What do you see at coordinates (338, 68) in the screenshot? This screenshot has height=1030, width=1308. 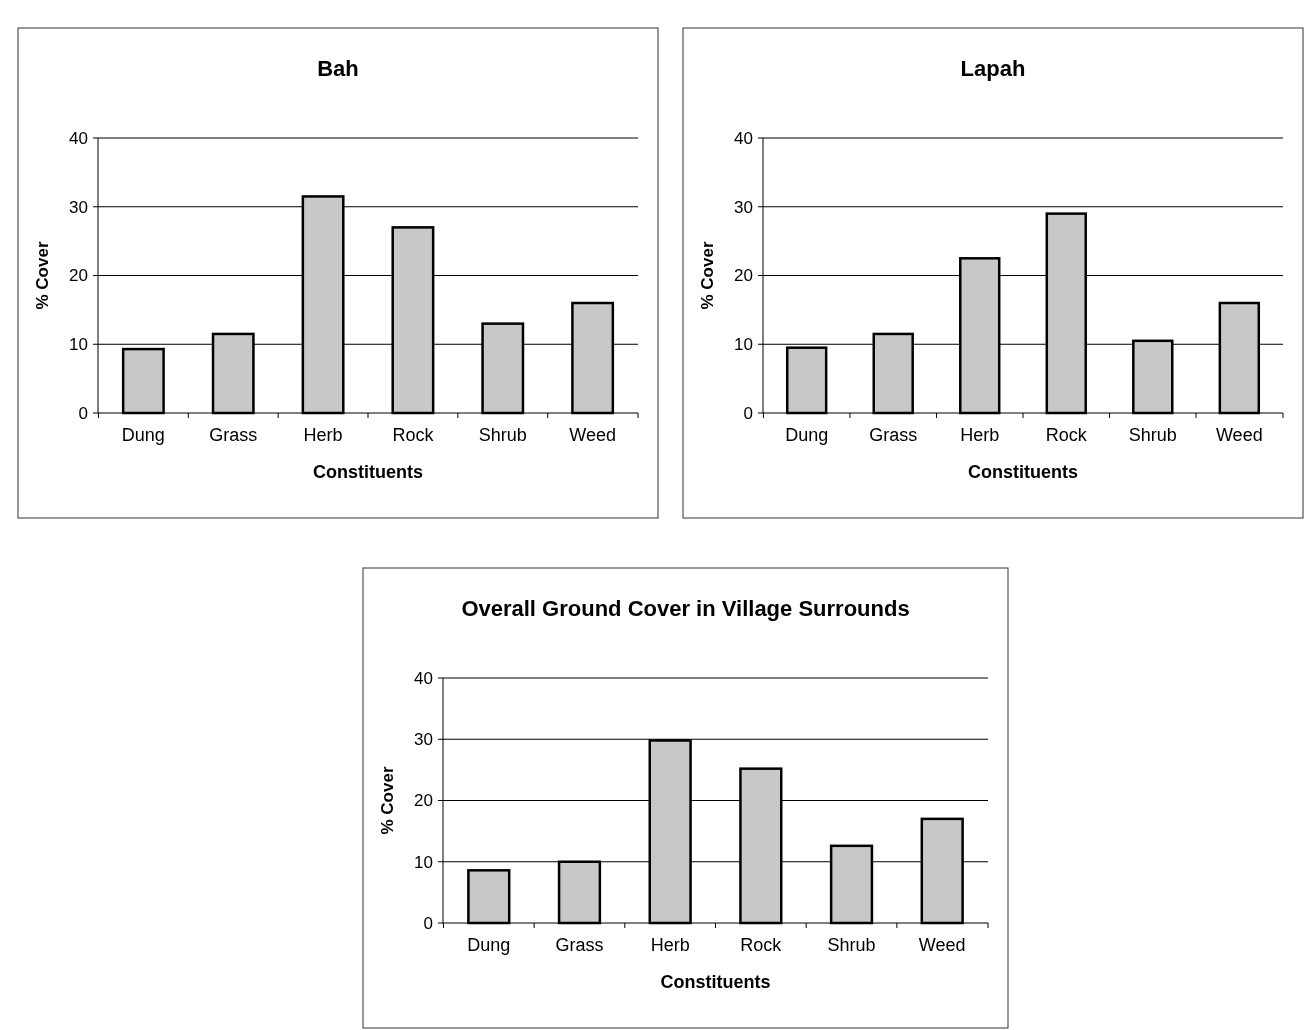 I see `chart-title: Bah` at bounding box center [338, 68].